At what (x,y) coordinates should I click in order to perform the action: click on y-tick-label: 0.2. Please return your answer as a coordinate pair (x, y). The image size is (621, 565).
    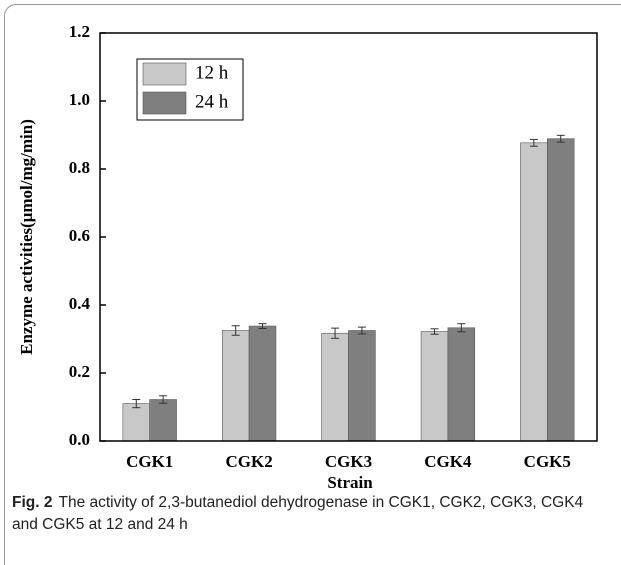
    Looking at the image, I should click on (79, 371).